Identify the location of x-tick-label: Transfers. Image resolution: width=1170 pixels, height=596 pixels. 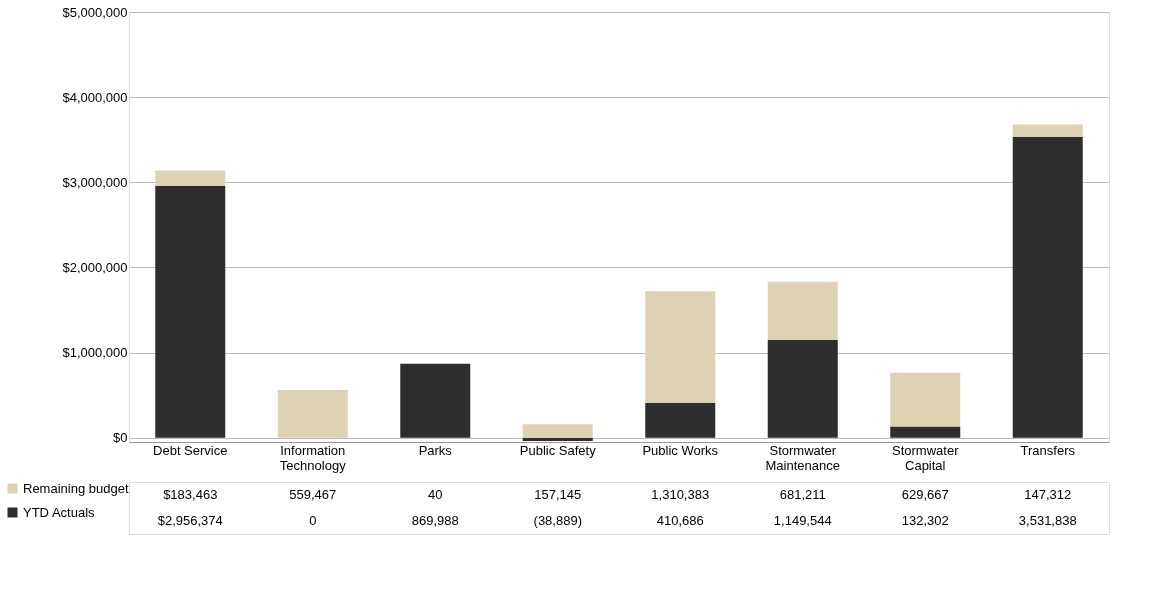
(1048, 450).